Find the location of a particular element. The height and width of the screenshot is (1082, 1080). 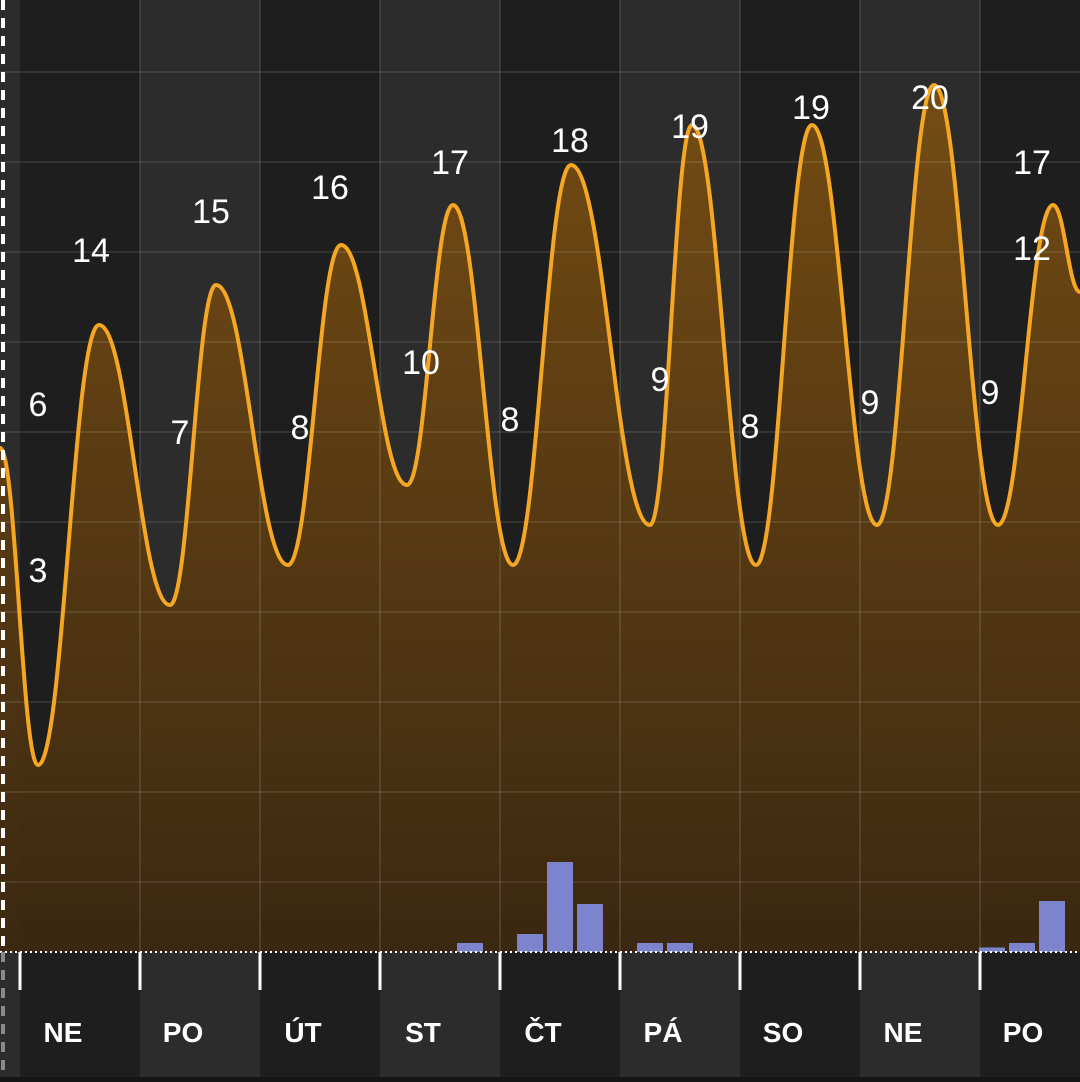

temperature-label: 7 is located at coordinates (180, 433).